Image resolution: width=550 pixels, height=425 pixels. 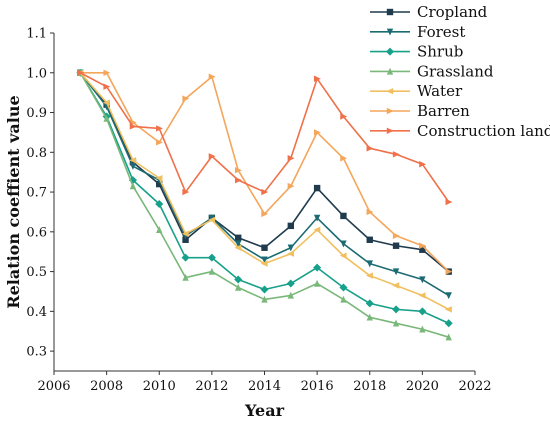 What do you see at coordinates (422, 386) in the screenshot?
I see `x-tick-label: 2020` at bounding box center [422, 386].